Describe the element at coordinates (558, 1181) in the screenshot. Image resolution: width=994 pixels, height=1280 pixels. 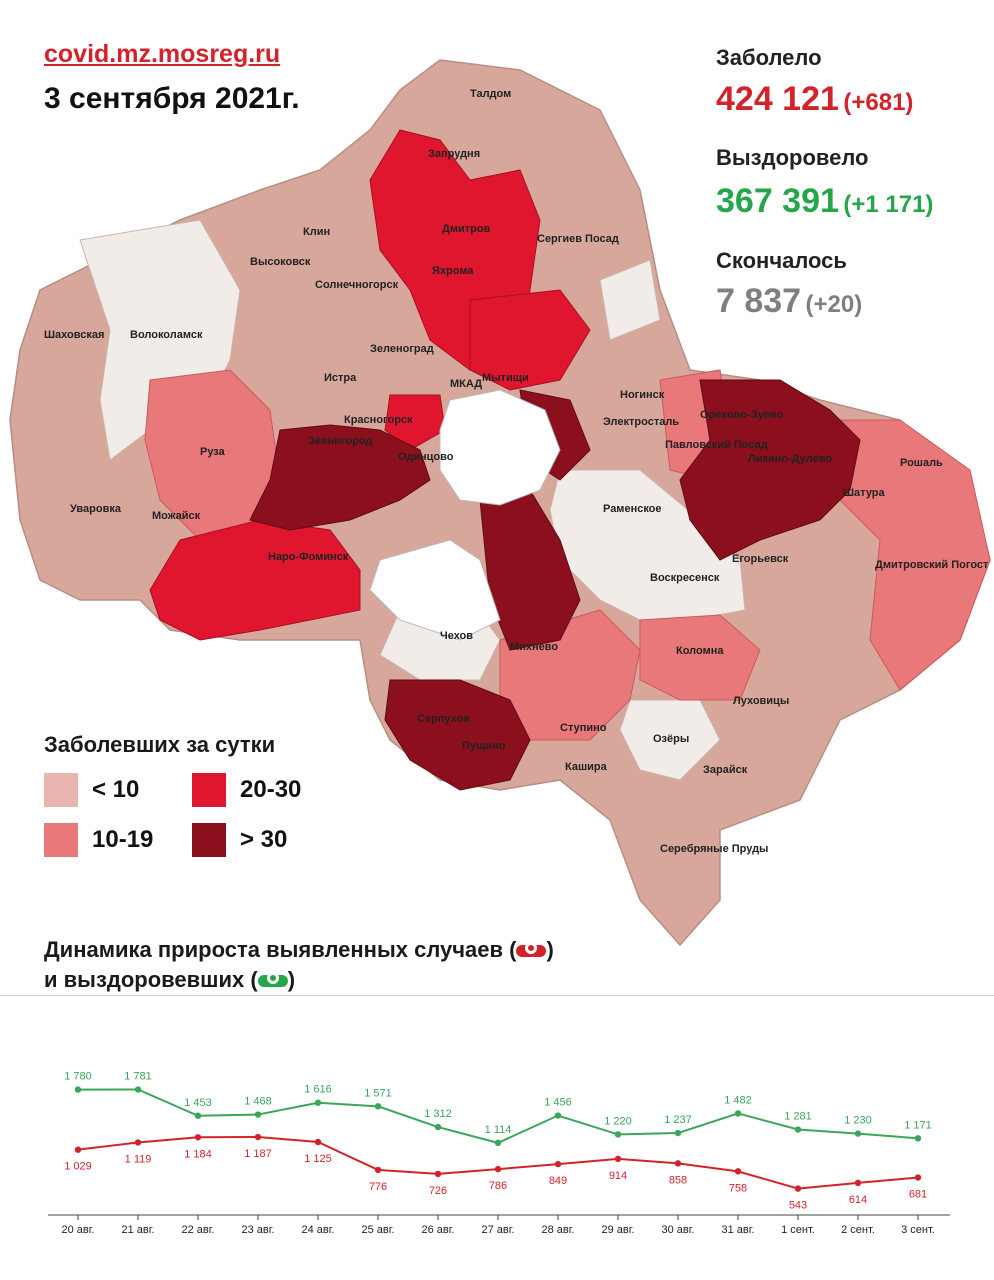
I see `infected-data-label: 849` at that location.